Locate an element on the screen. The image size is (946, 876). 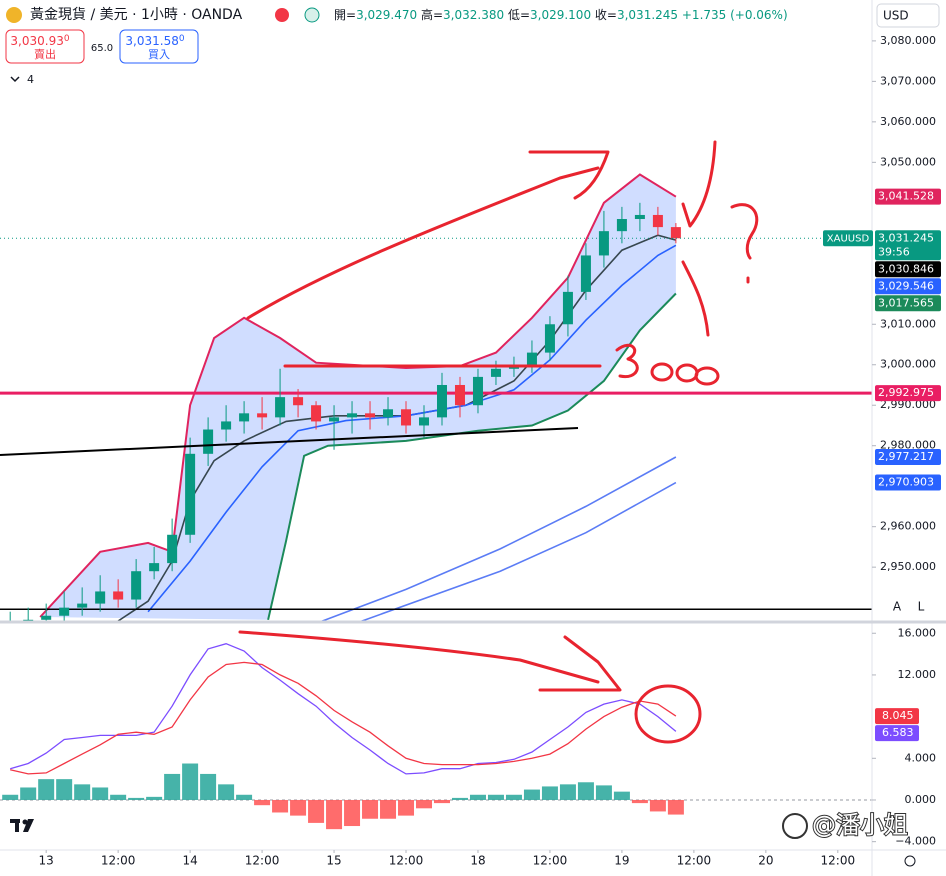
scale-button: A is located at coordinates (897, 607).